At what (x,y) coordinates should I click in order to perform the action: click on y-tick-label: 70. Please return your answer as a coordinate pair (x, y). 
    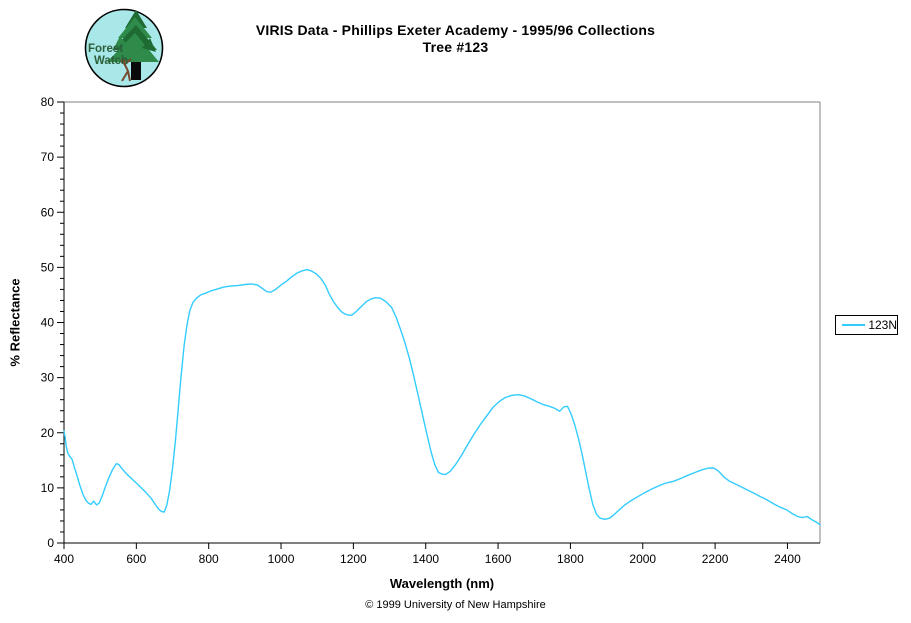
    Looking at the image, I should click on (48, 157).